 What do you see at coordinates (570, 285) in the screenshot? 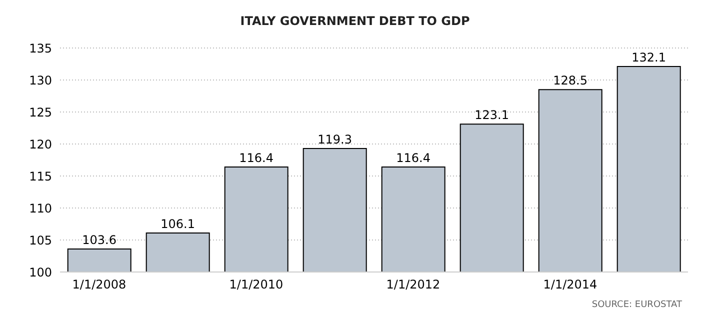
I see `x-tick-label: 1/1/2014` at bounding box center [570, 285].